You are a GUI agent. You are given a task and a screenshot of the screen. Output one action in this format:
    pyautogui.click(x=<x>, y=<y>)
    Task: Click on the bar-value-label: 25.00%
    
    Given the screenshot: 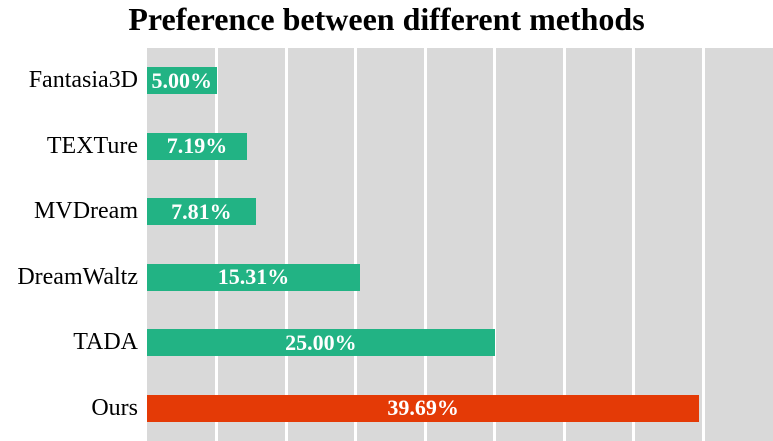 What is the action you would take?
    pyautogui.click(x=321, y=342)
    